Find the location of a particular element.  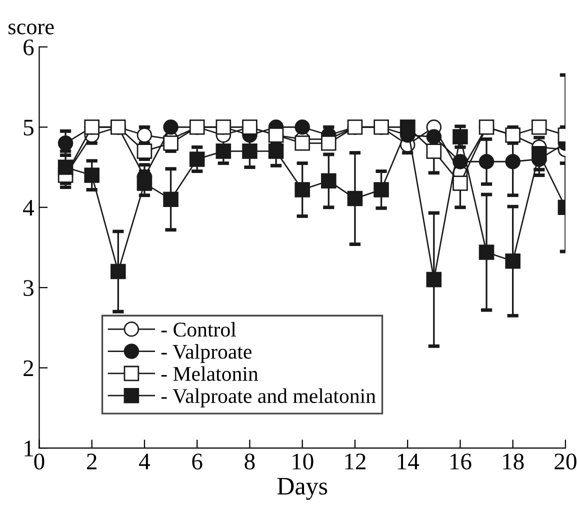

y-tick-label: 1 is located at coordinates (28, 448).